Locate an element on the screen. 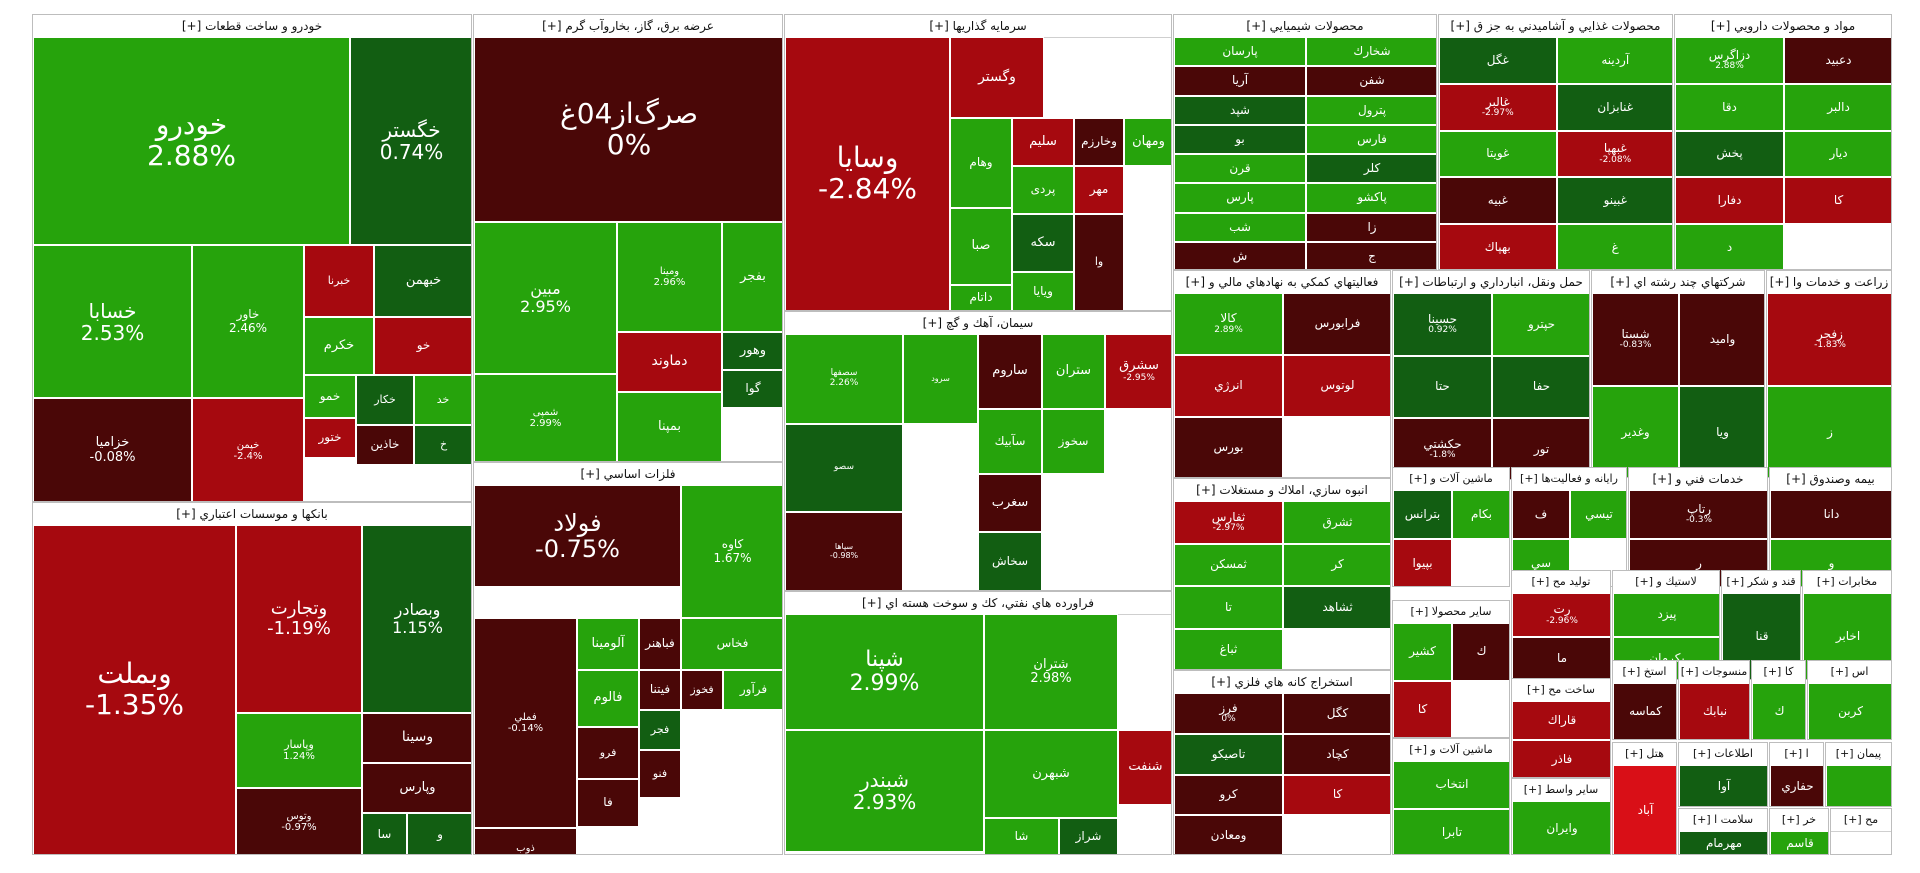 Image resolution: width=1920 pixels, height=873 pixels. sector-title: مخابرات [+] is located at coordinates (1847, 582).